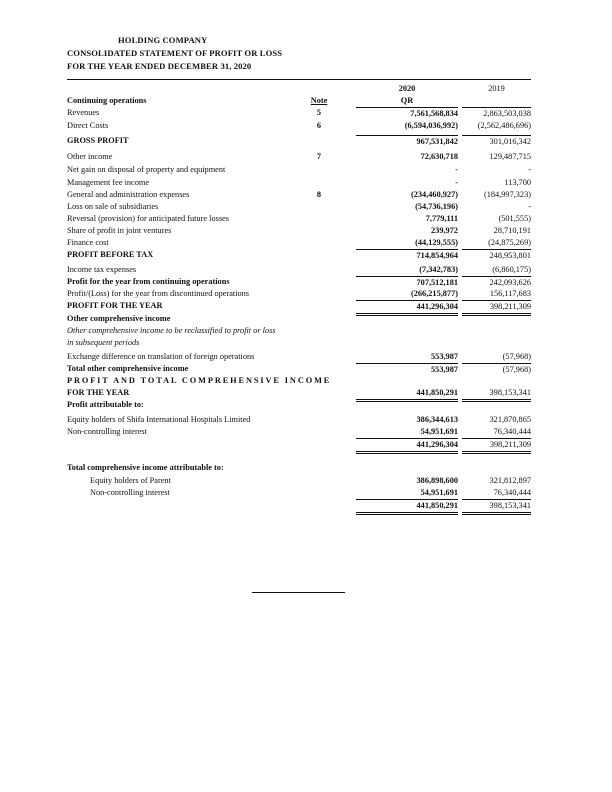 The height and width of the screenshot is (792, 612). Describe the element at coordinates (108, 182) in the screenshot. I see `row-label: Management fee income` at that location.